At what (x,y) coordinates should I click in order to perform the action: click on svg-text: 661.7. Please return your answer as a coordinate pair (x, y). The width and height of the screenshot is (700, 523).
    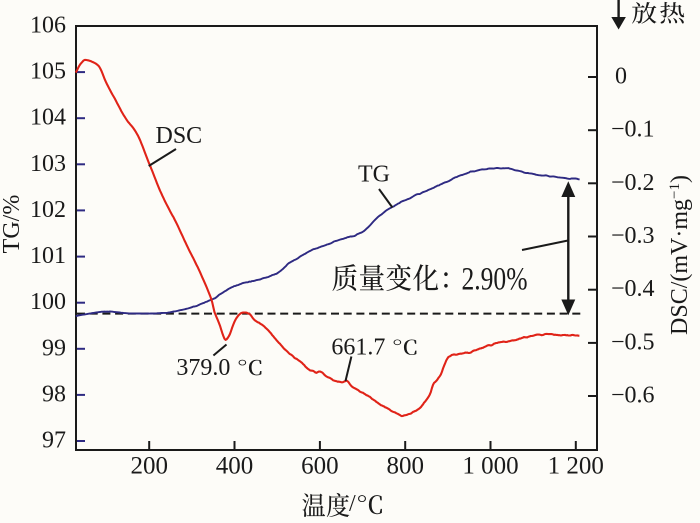
    Looking at the image, I should click on (358, 348).